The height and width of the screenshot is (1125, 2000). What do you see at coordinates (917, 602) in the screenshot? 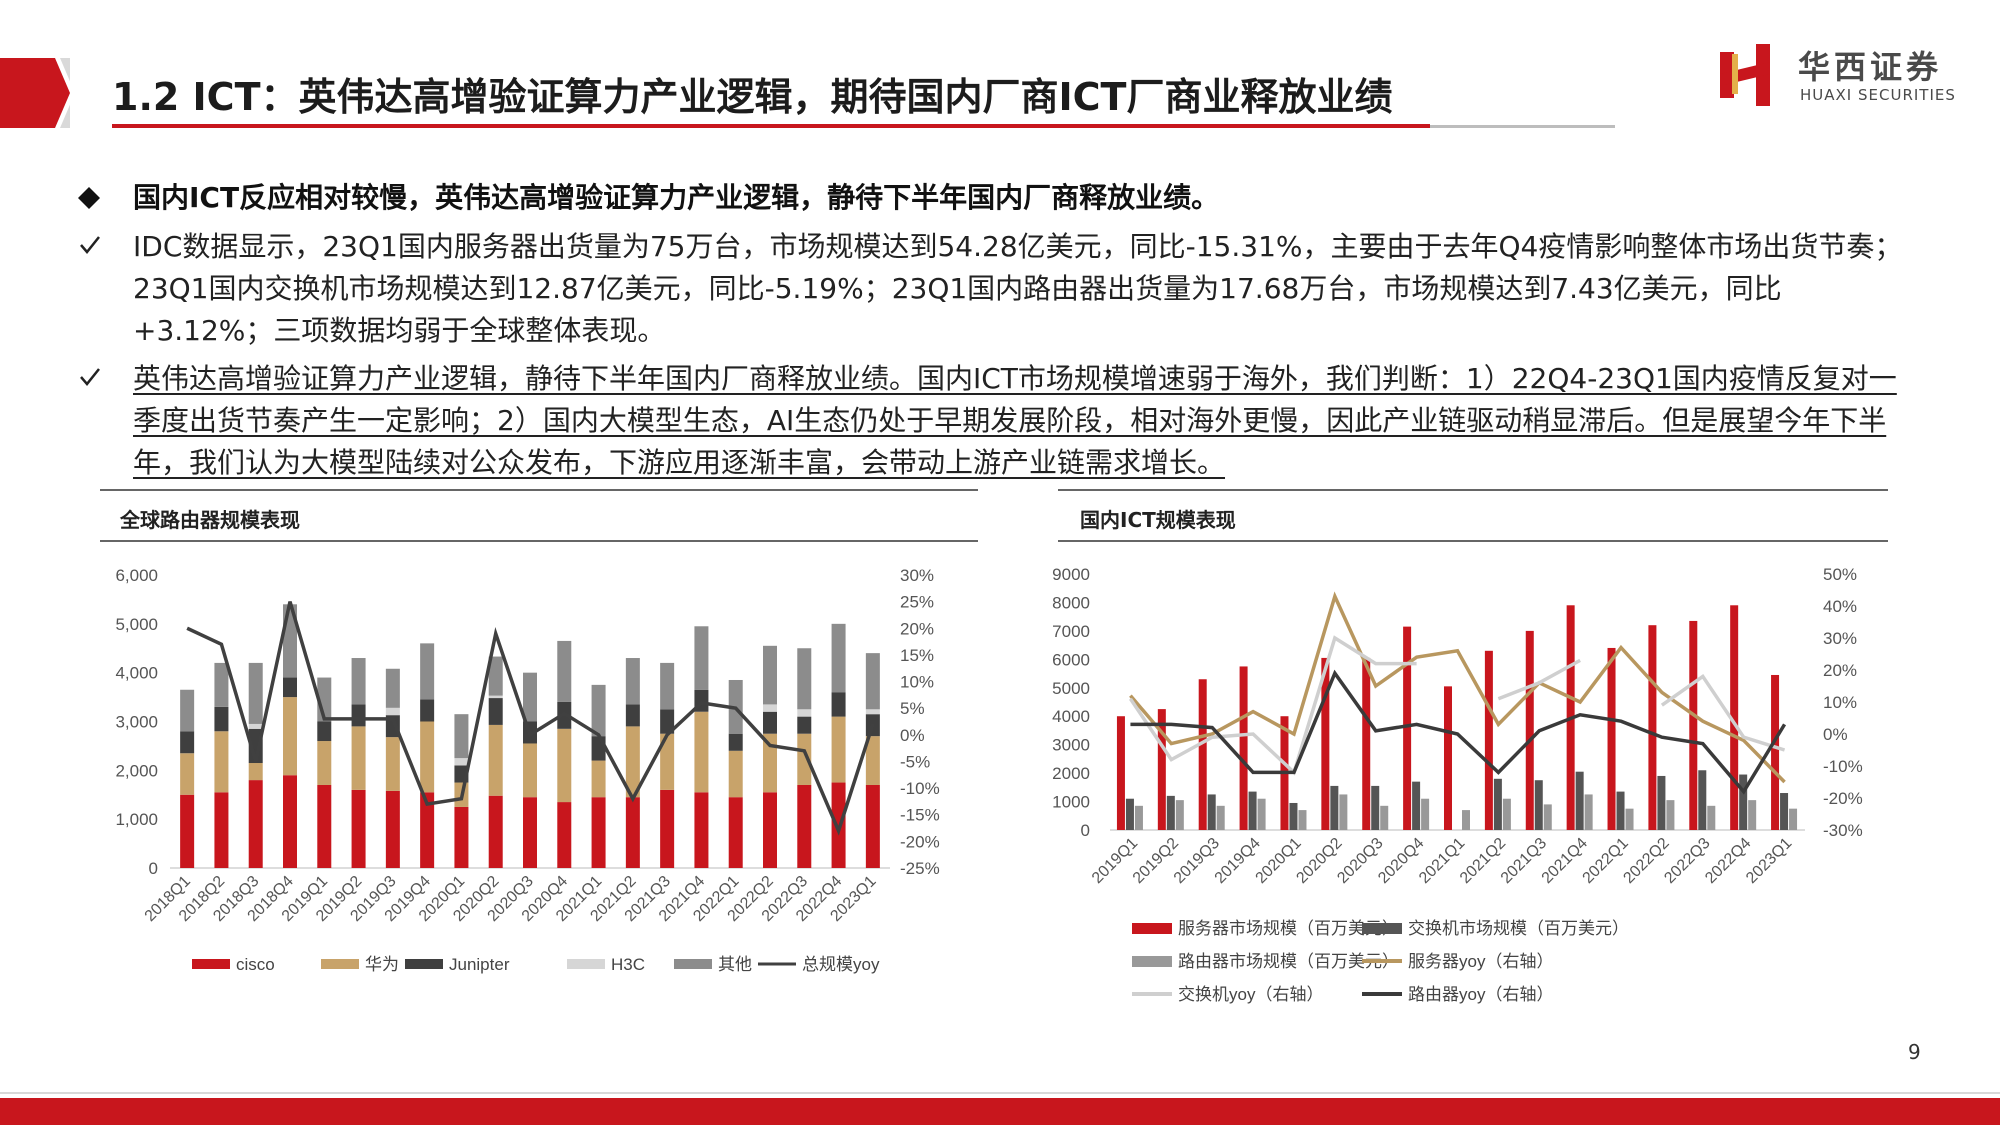
I see `y2-tick-label: 25%` at bounding box center [917, 602].